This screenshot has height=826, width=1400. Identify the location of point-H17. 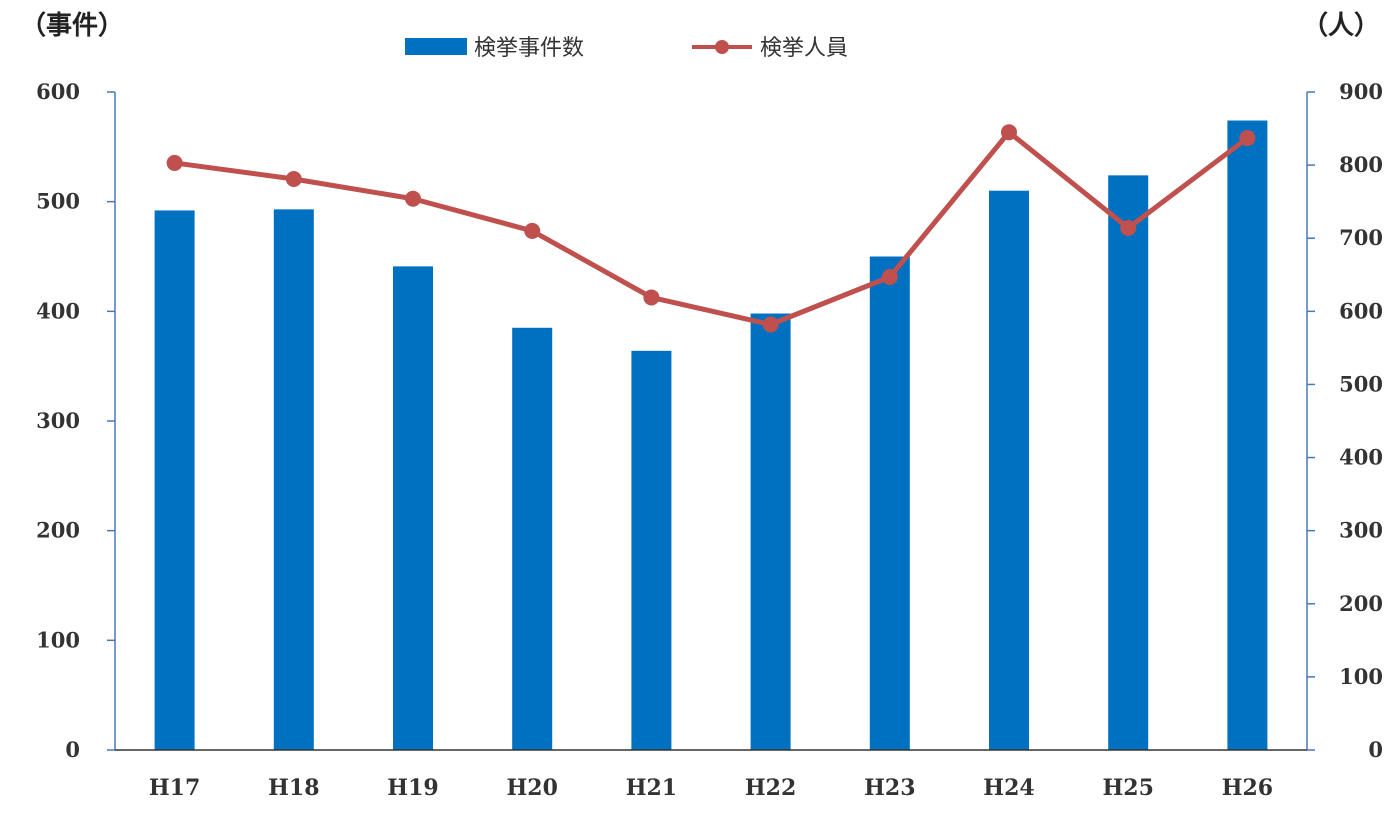
(174, 162).